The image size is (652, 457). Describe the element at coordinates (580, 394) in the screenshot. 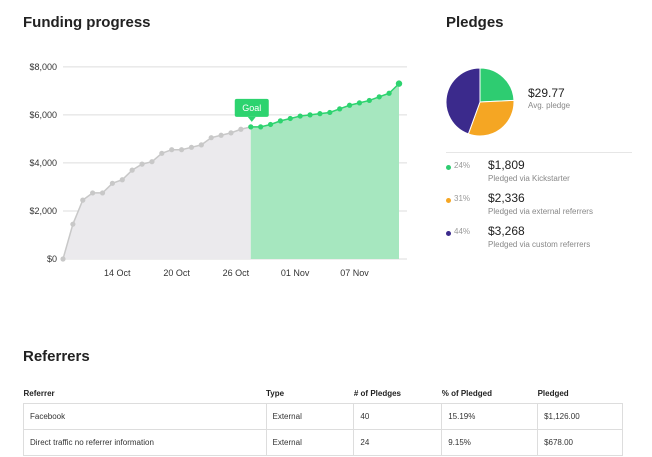

I see `column-header-pledged: Pledged` at that location.